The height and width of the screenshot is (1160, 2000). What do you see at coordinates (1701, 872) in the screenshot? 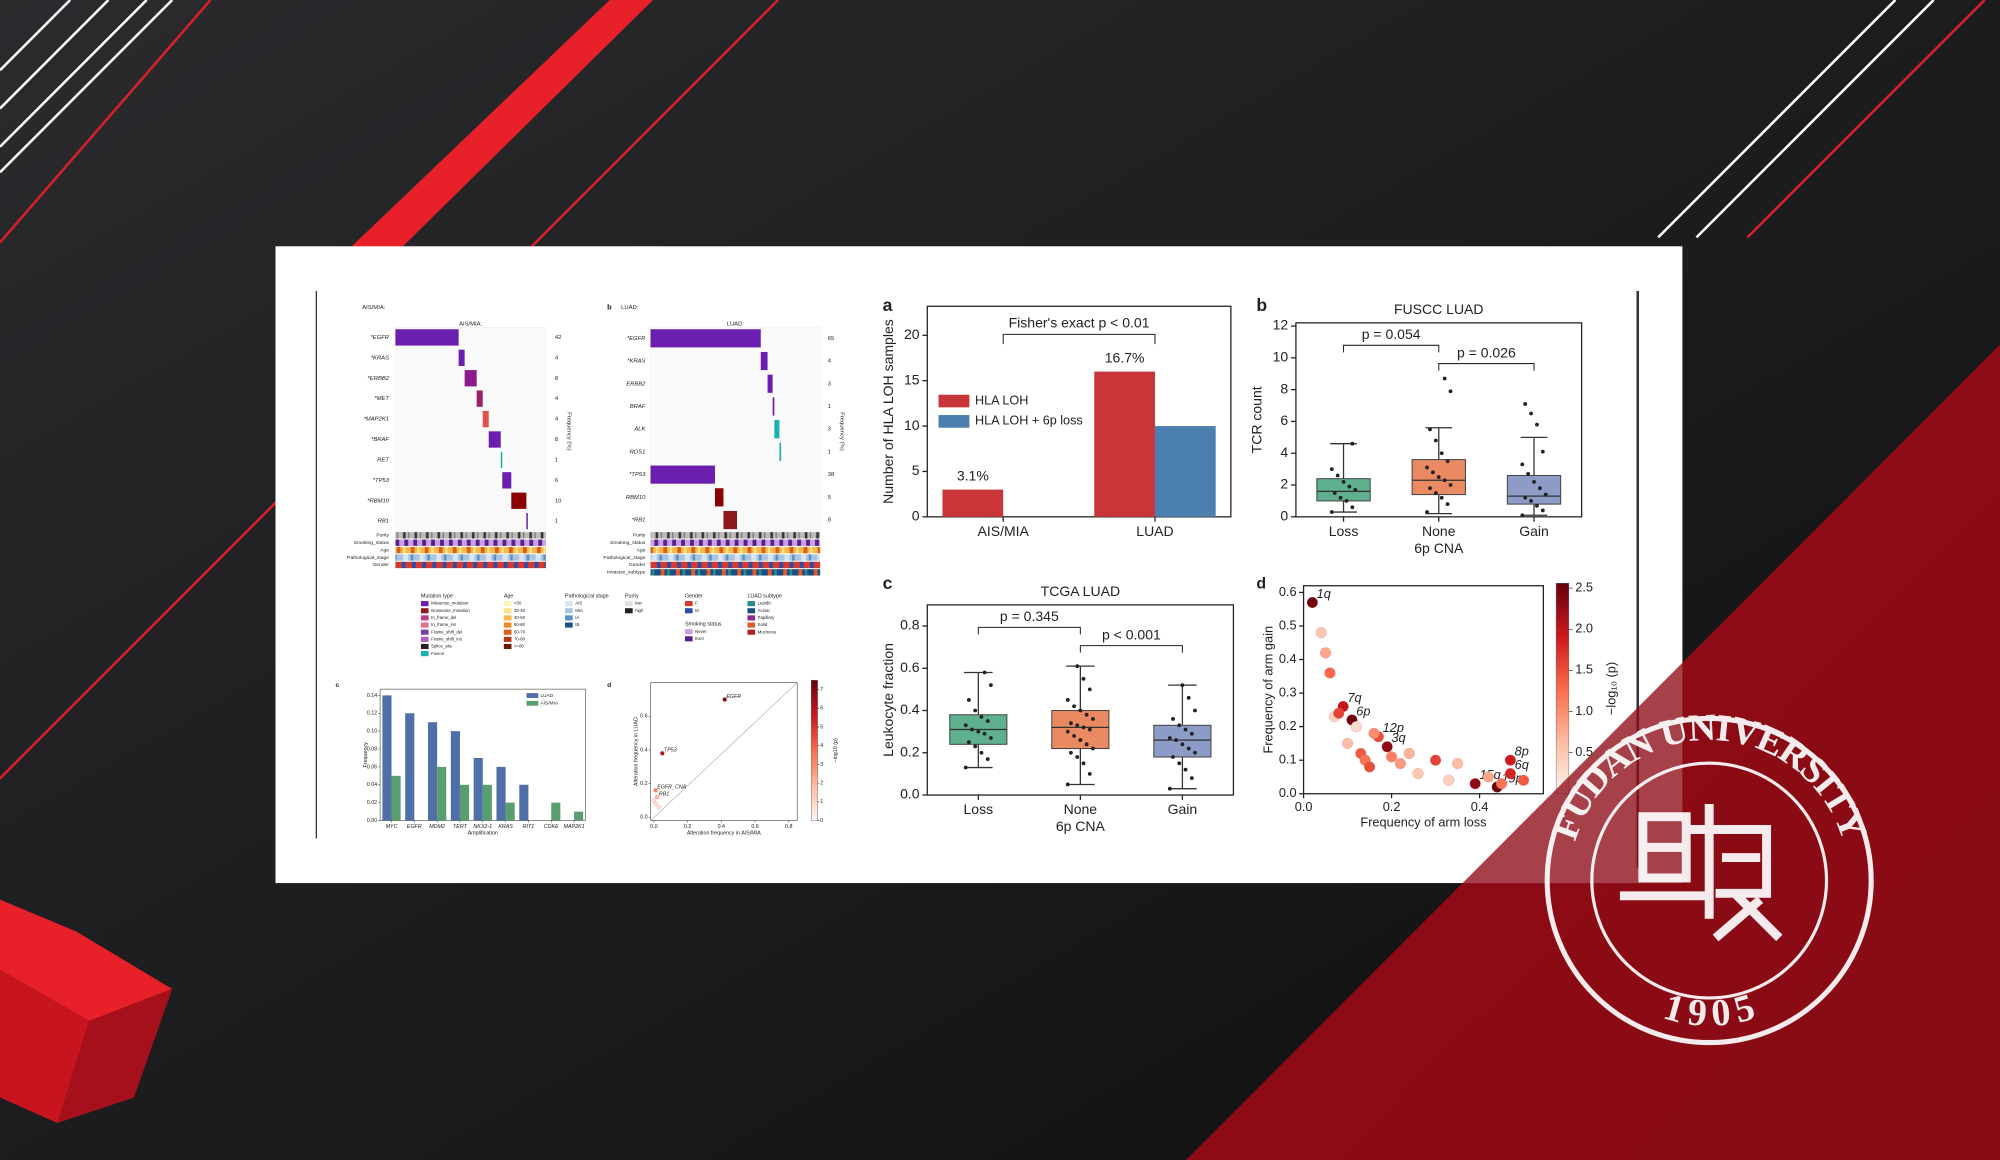
I see `seal-glyph` at bounding box center [1701, 872].